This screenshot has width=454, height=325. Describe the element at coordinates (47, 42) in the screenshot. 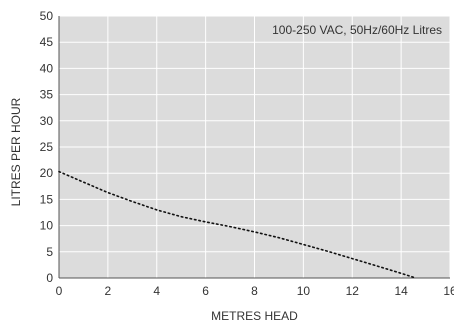

I see `y-tick-label: 45` at that location.